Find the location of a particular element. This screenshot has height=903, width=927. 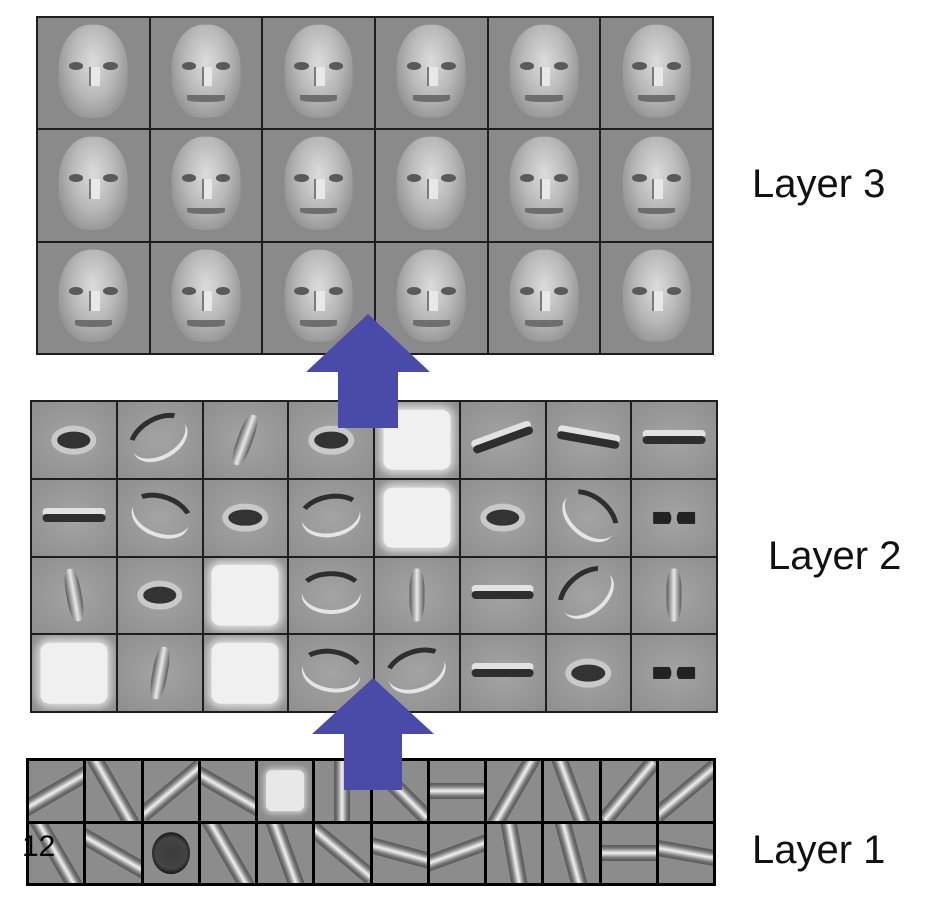

up-arrow-layer2-to-layer3 is located at coordinates (368, 371).